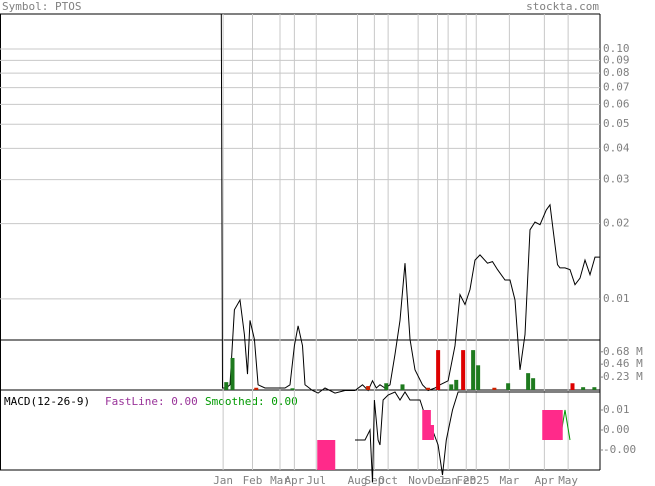 Image resolution: width=655 pixels, height=486 pixels. Describe the element at coordinates (388, 480) in the screenshot. I see `x-tick-label: Oct` at that location.